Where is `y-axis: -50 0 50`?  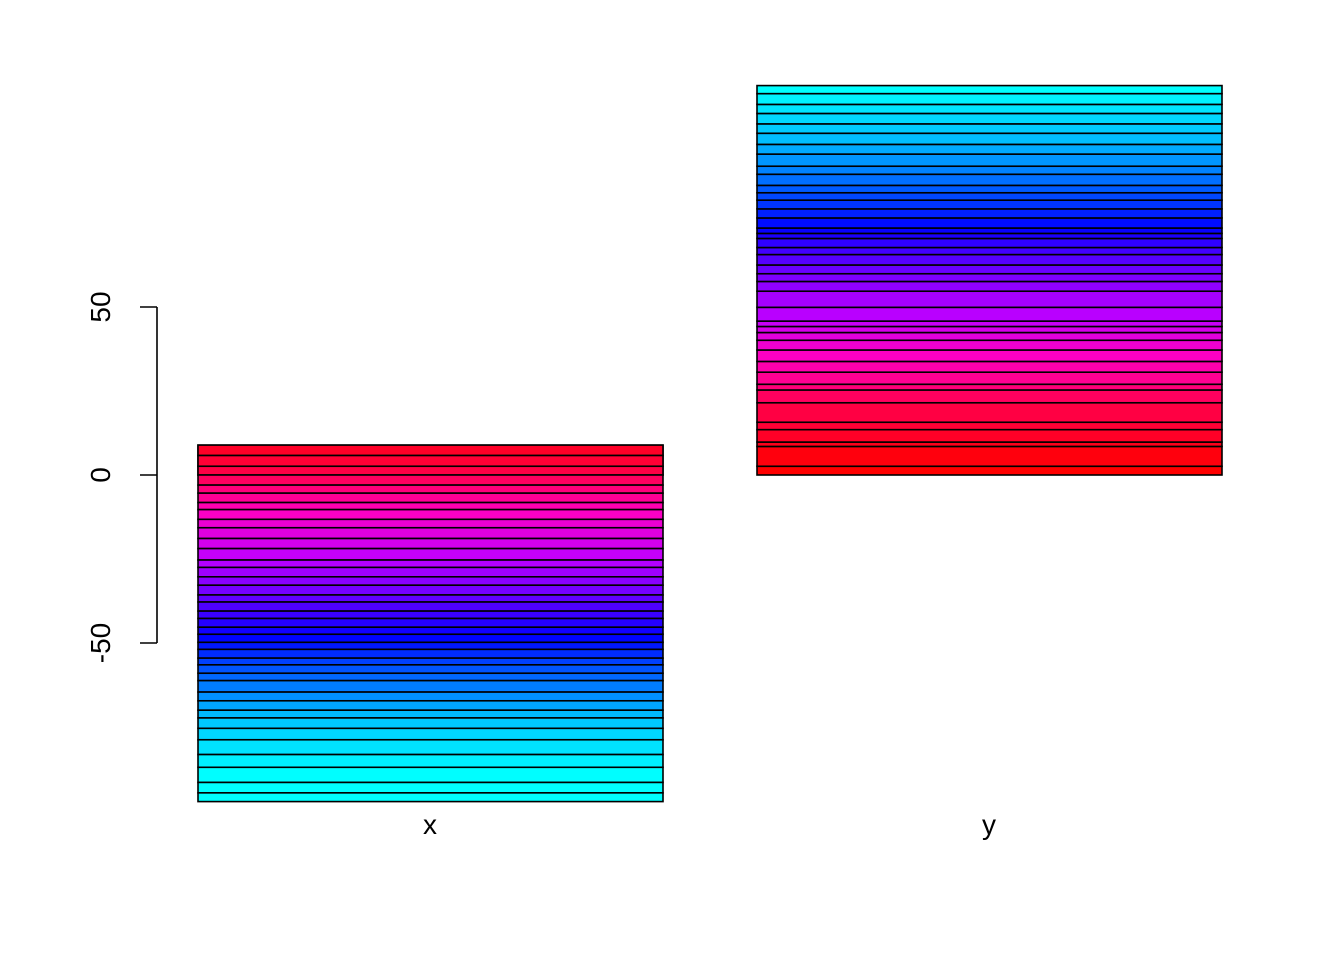 y-axis: -50 0 50 is located at coordinates (121, 477).